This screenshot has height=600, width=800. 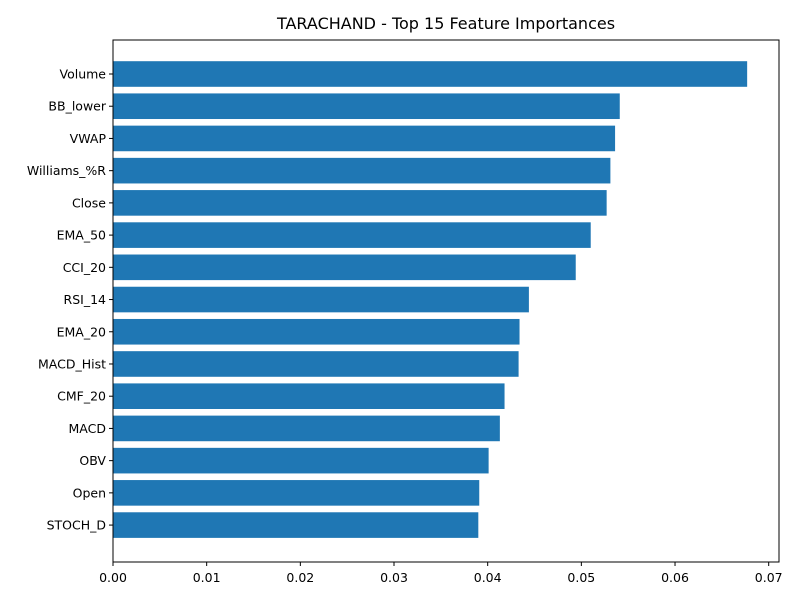 I want to click on x-tick-label: 0.07, so click(x=769, y=577).